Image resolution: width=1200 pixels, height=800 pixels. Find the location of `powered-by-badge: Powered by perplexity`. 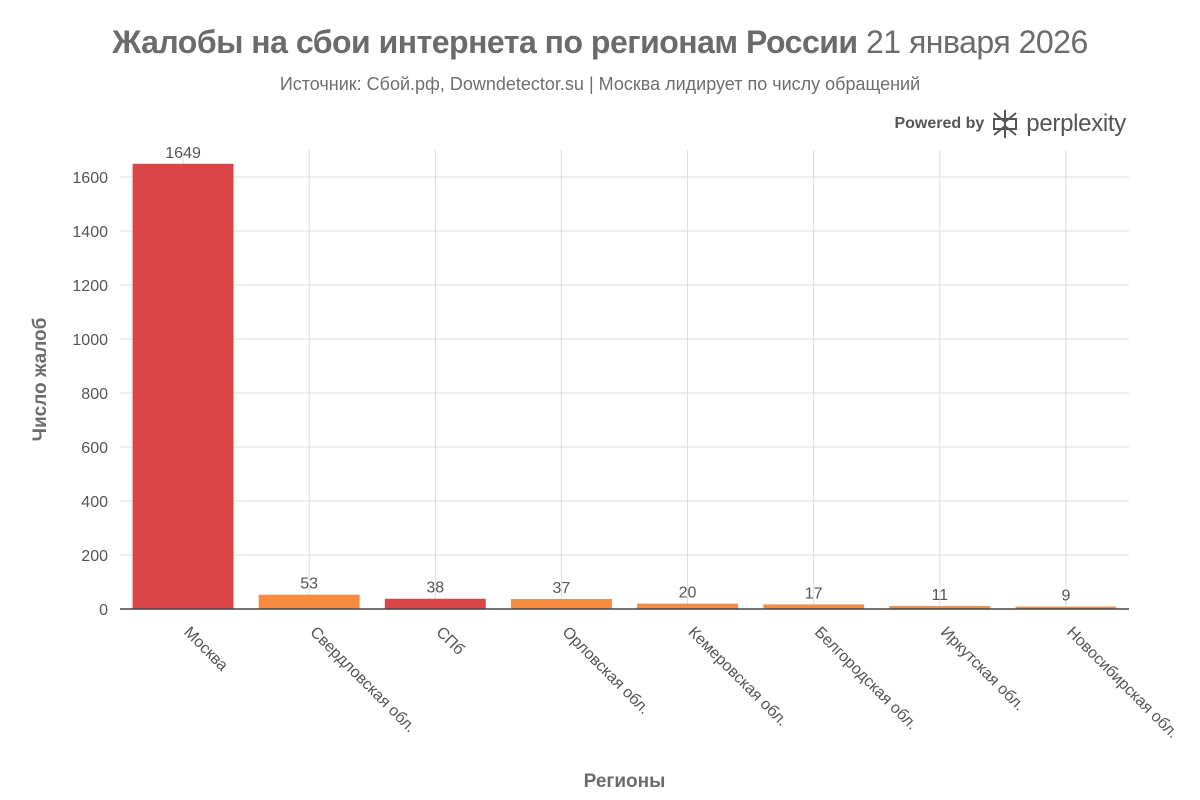

powered-by-badge: Powered by perplexity is located at coordinates (1010, 124).